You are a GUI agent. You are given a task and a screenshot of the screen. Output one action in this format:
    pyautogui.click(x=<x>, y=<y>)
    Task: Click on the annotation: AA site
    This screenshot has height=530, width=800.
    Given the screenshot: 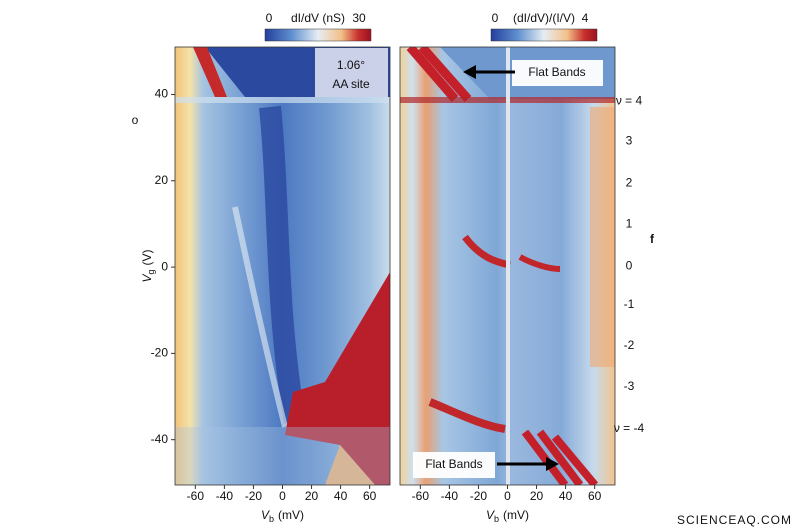 What is the action you would take?
    pyautogui.click(x=351, y=84)
    